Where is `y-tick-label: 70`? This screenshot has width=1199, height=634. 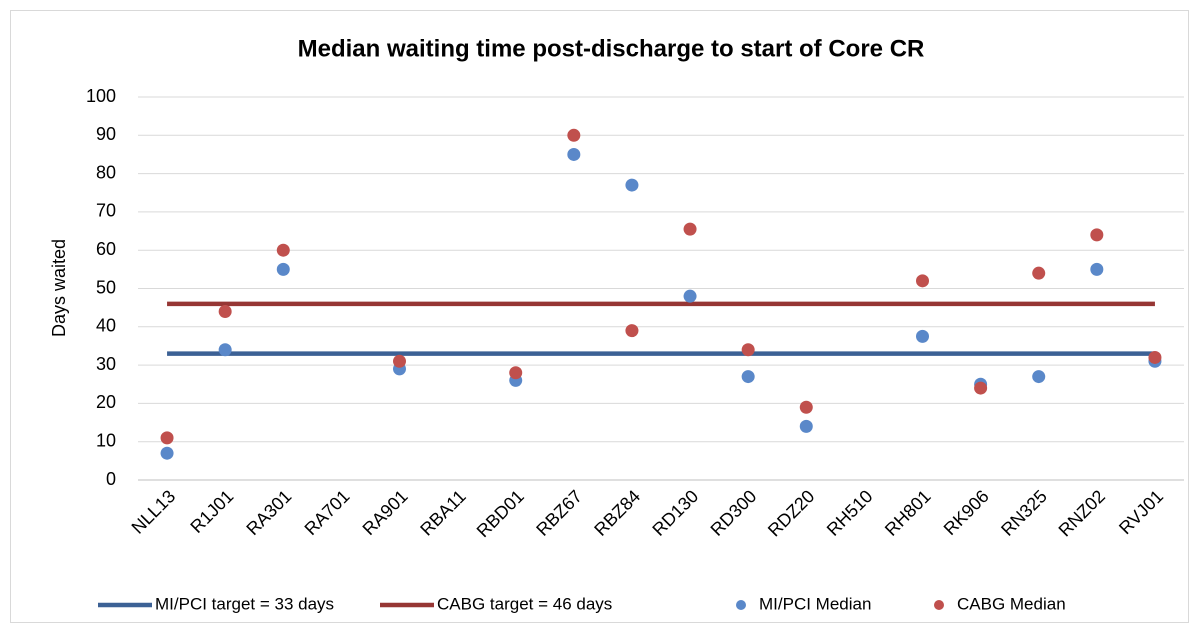 y-tick-label: 70 is located at coordinates (106, 211).